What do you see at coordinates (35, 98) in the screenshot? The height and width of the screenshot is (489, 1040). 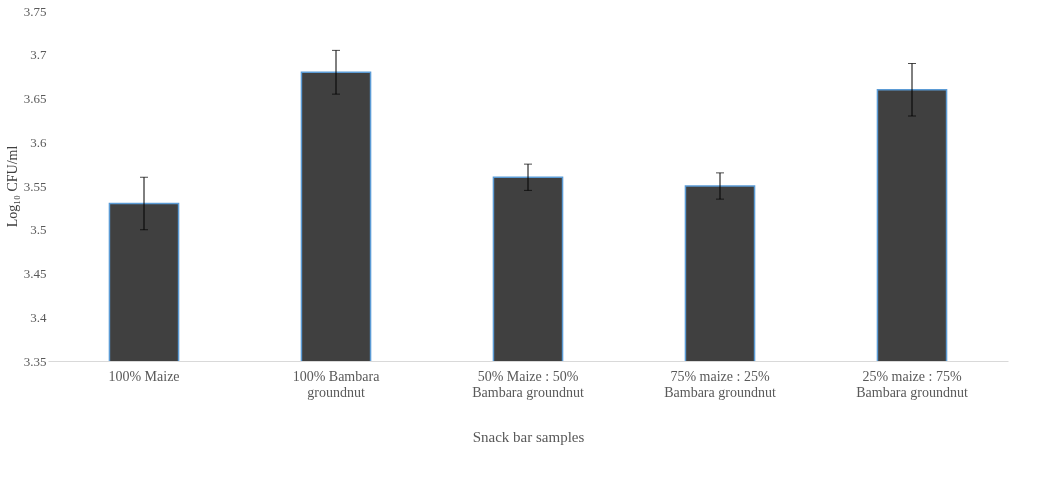 I see `y-tick-label: 3.65` at bounding box center [35, 98].